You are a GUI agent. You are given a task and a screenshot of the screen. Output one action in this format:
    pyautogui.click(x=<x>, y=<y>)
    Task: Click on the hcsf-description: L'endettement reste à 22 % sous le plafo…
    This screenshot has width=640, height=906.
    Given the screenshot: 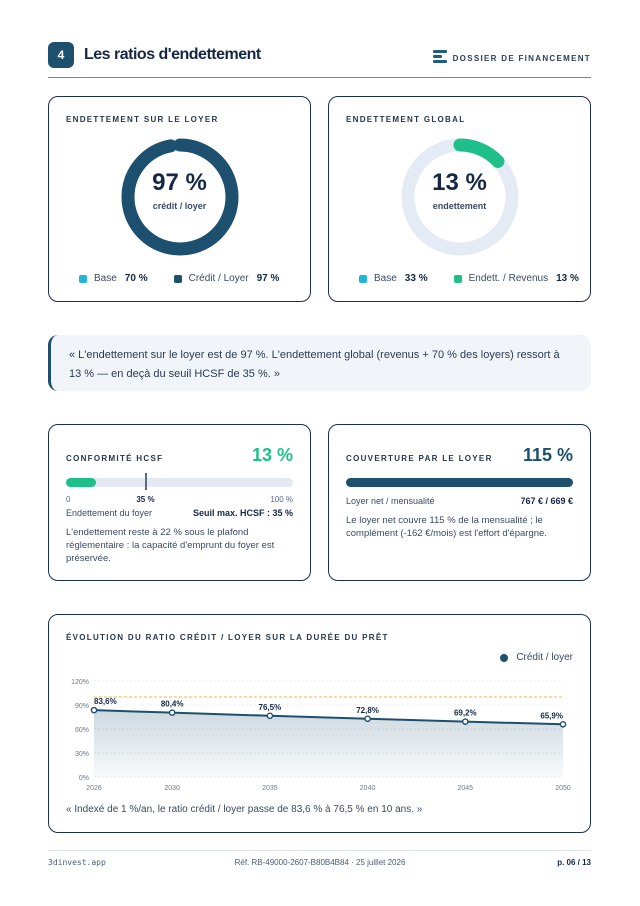 What is the action you would take?
    pyautogui.click(x=170, y=545)
    